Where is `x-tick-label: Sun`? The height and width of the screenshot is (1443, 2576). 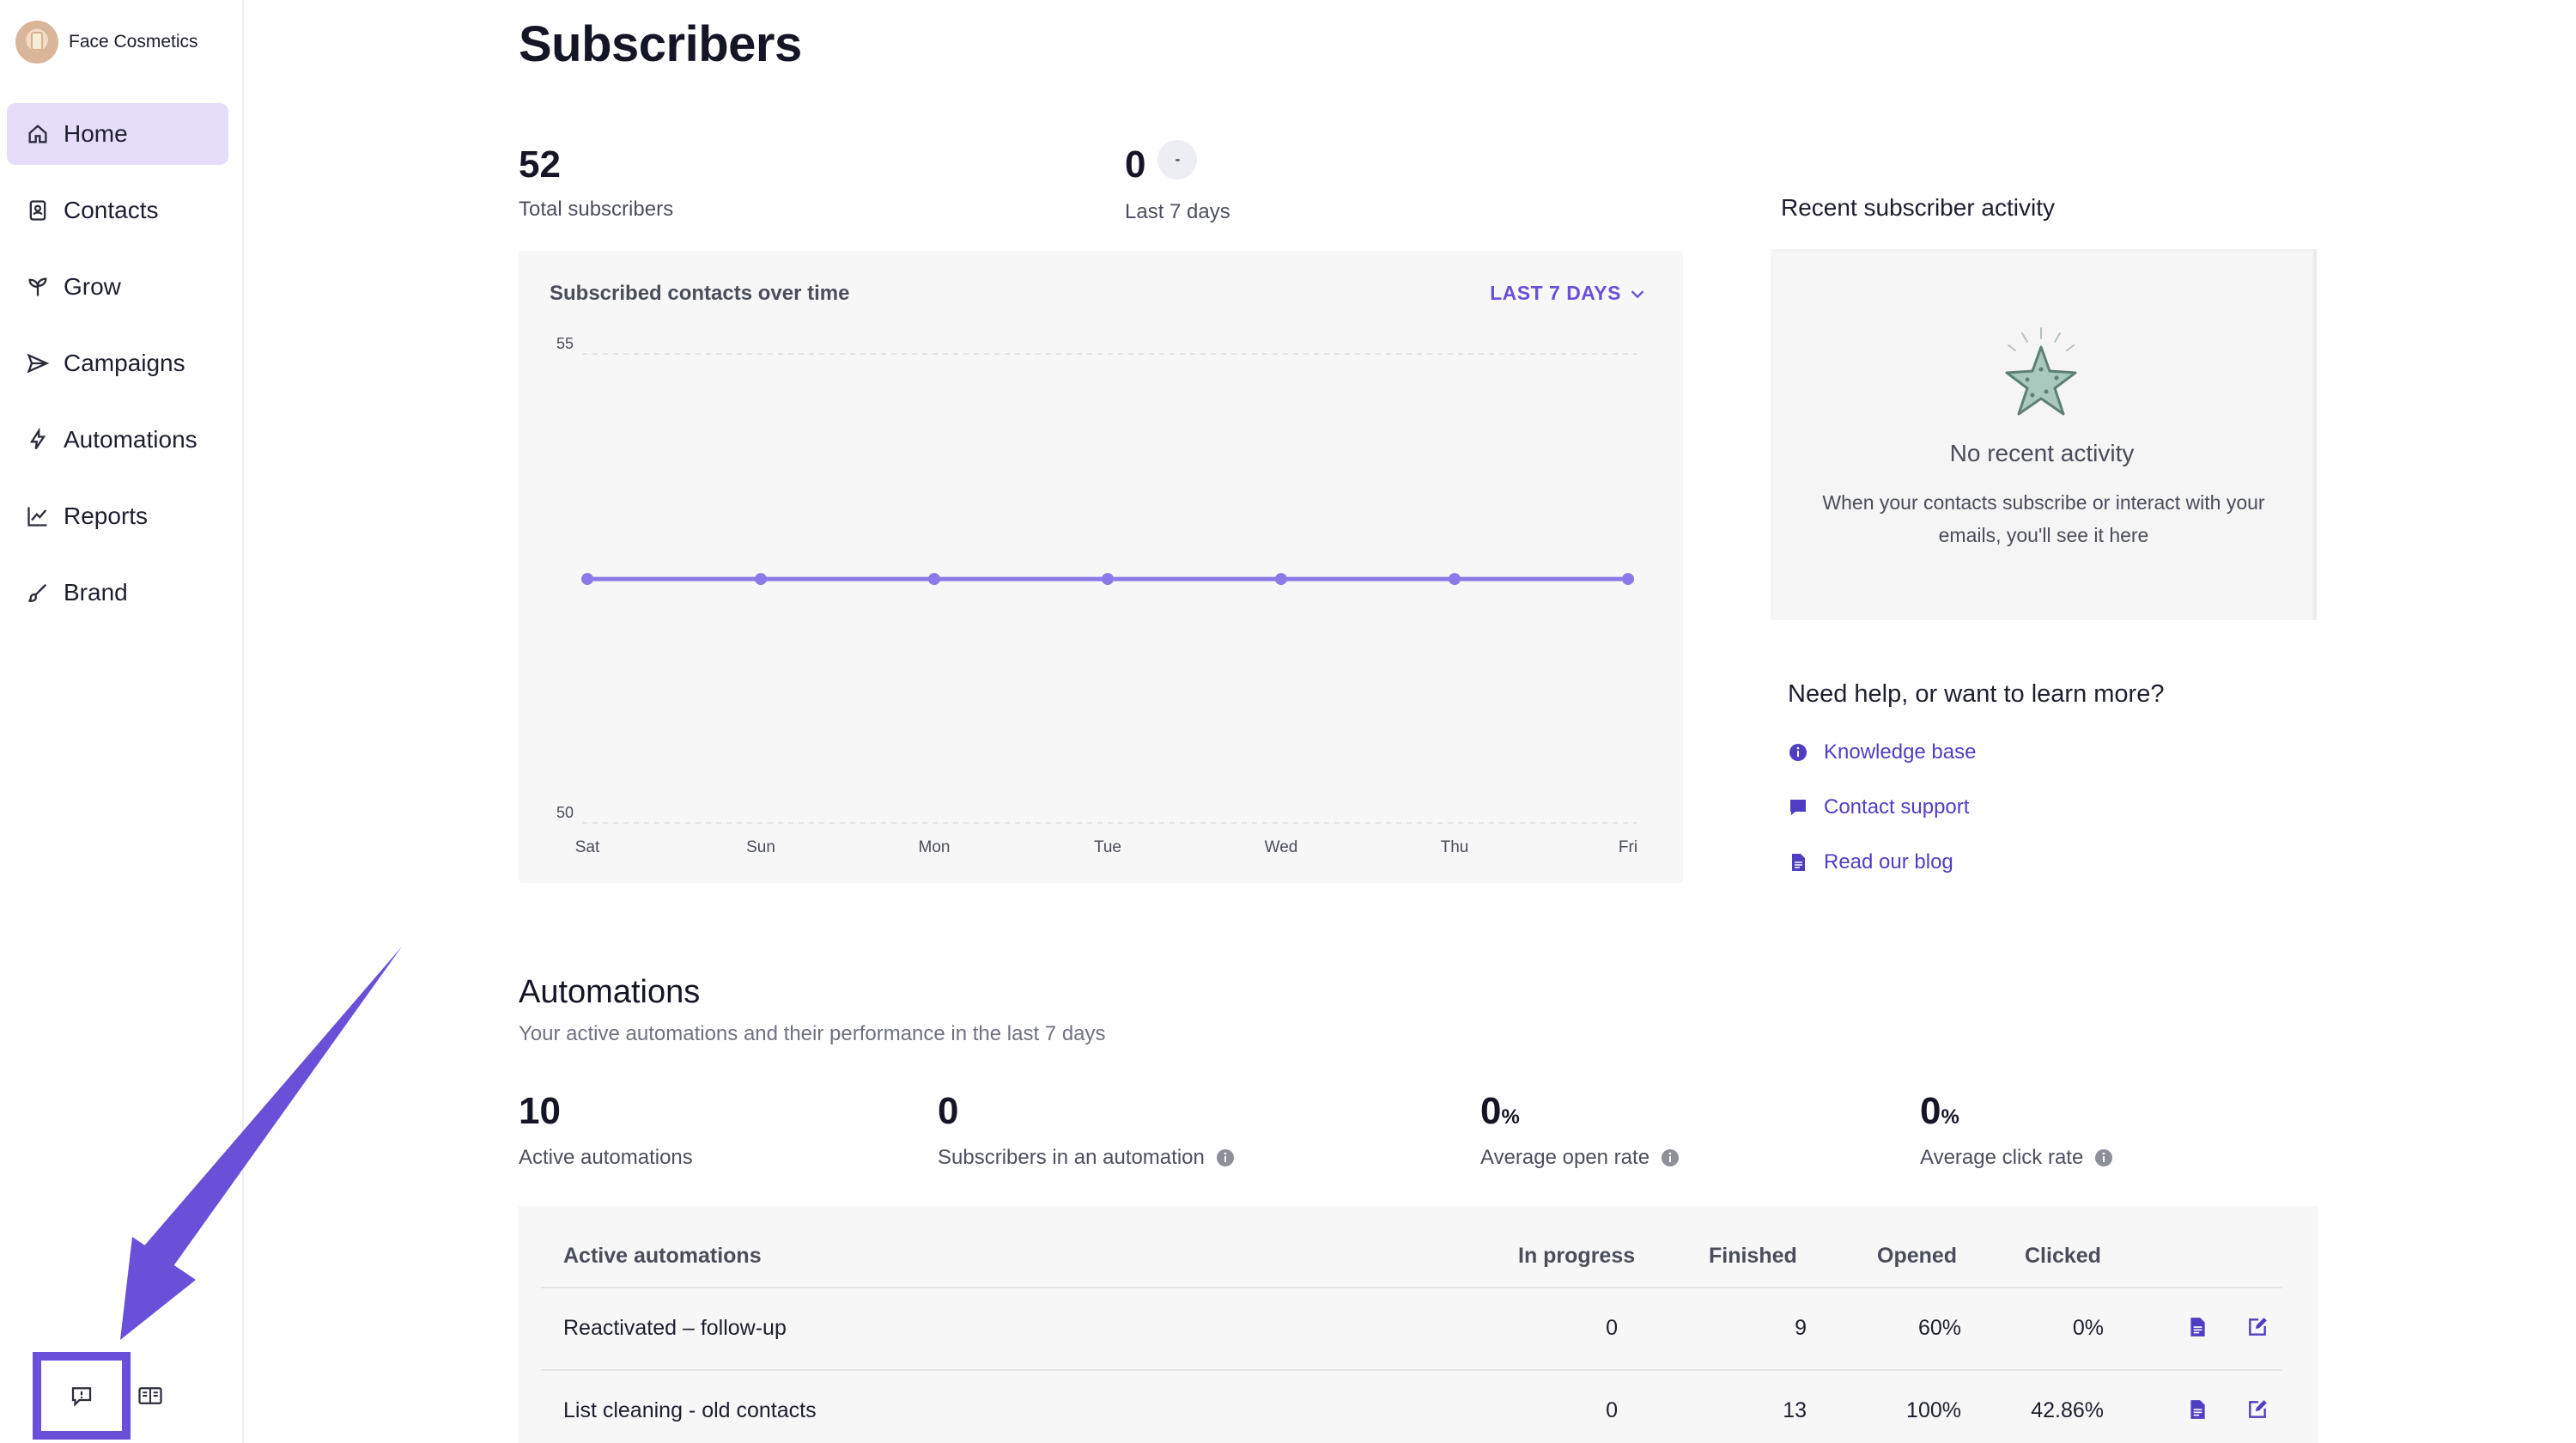
x-tick-label: Sun is located at coordinates (760, 847).